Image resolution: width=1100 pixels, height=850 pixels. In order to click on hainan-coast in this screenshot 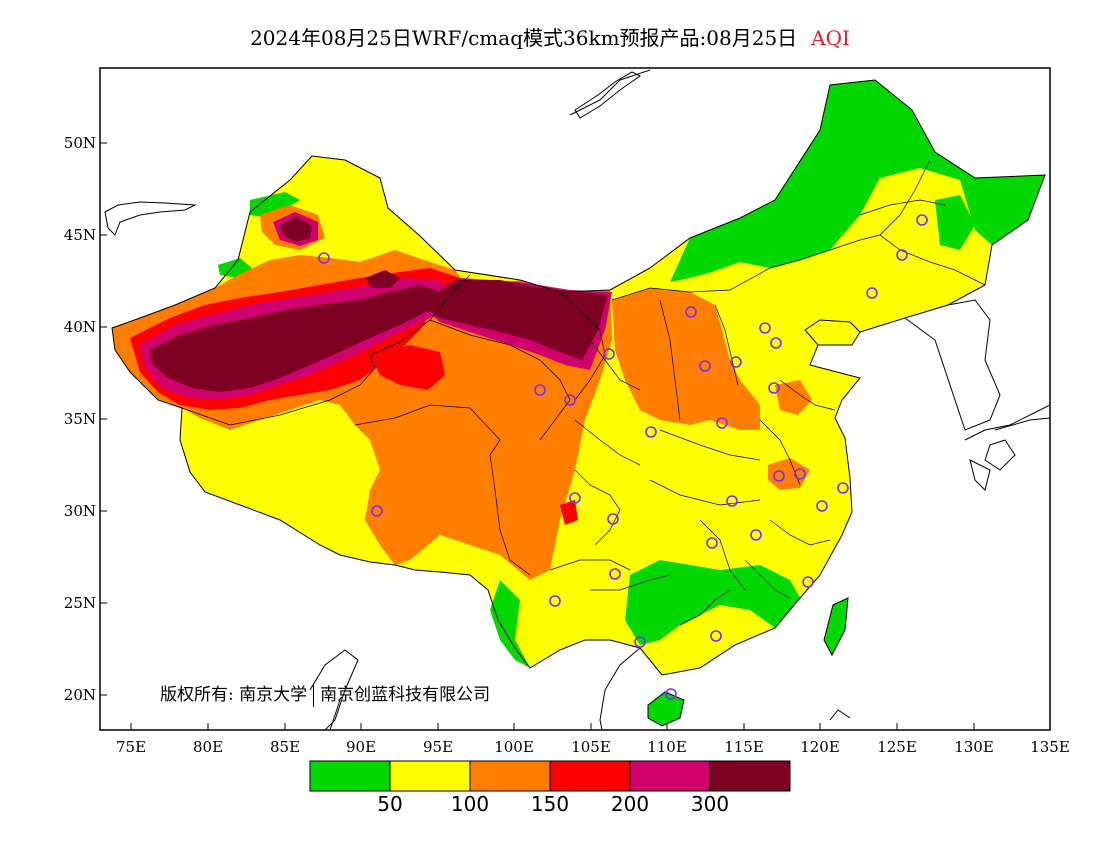, I will do `click(666, 709)`.